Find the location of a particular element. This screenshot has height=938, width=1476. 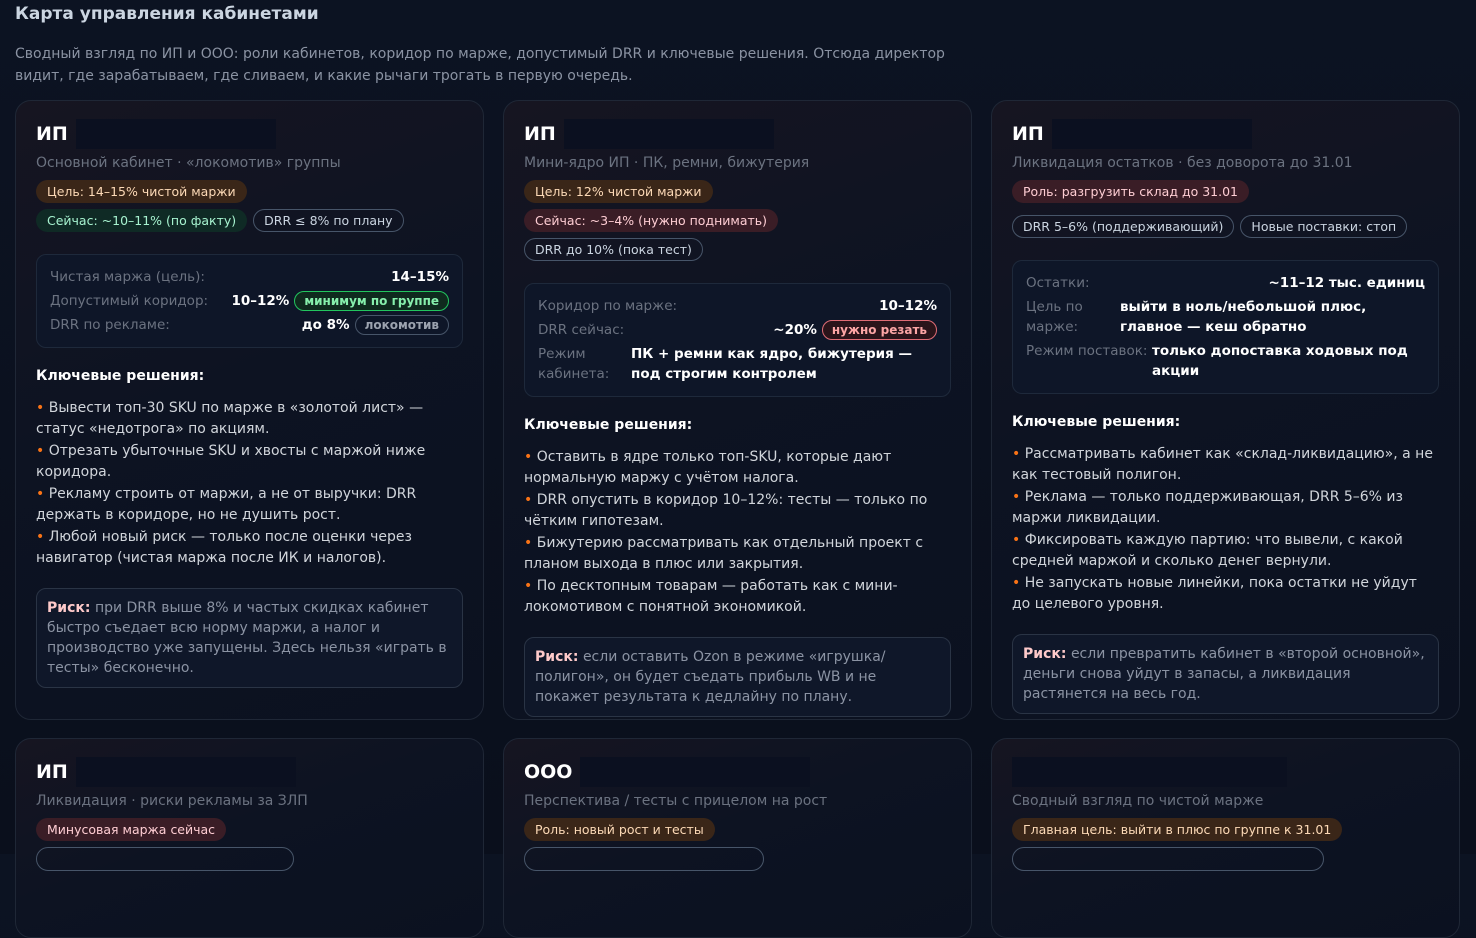

metric-label: DRR по рекламе: is located at coordinates (110, 325).